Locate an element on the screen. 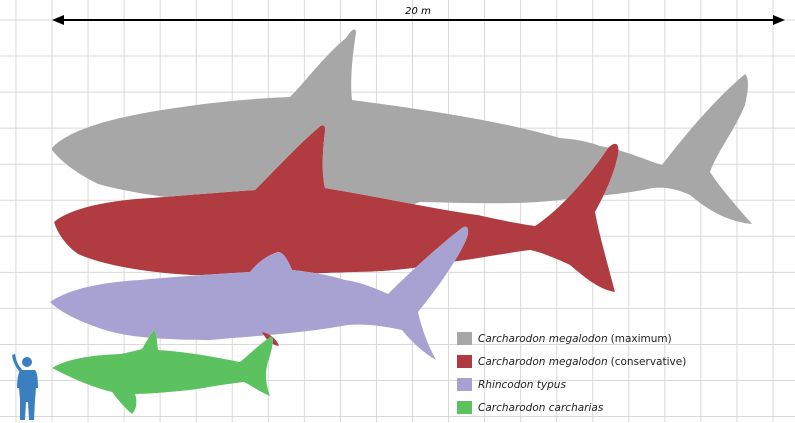  great-white-silhouette is located at coordinates (162, 372).